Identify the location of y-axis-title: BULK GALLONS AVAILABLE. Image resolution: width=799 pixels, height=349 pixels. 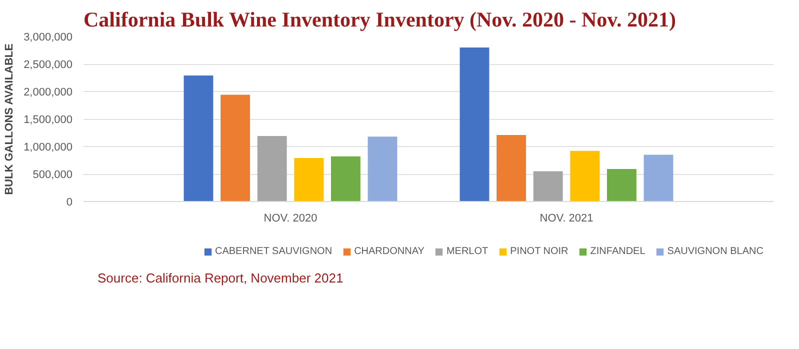
(10, 119).